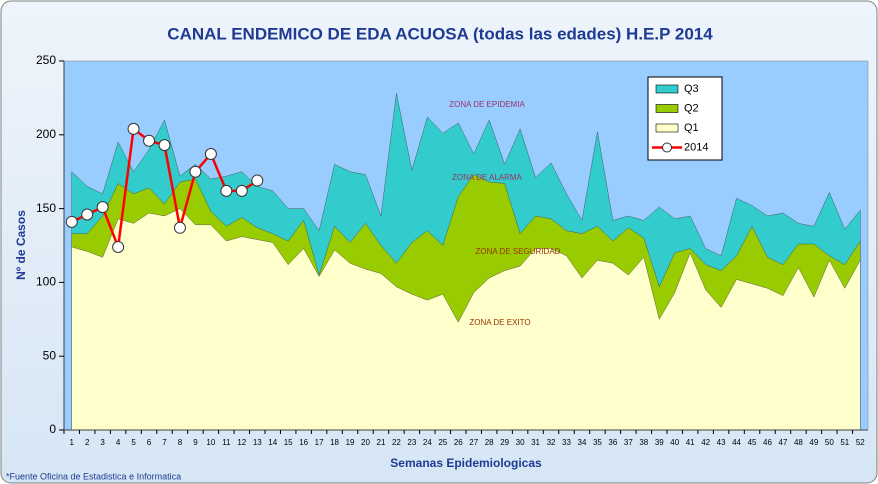 Image resolution: width=878 pixels, height=484 pixels. I want to click on annotation: ZONA DE EPIDEMIA, so click(487, 104).